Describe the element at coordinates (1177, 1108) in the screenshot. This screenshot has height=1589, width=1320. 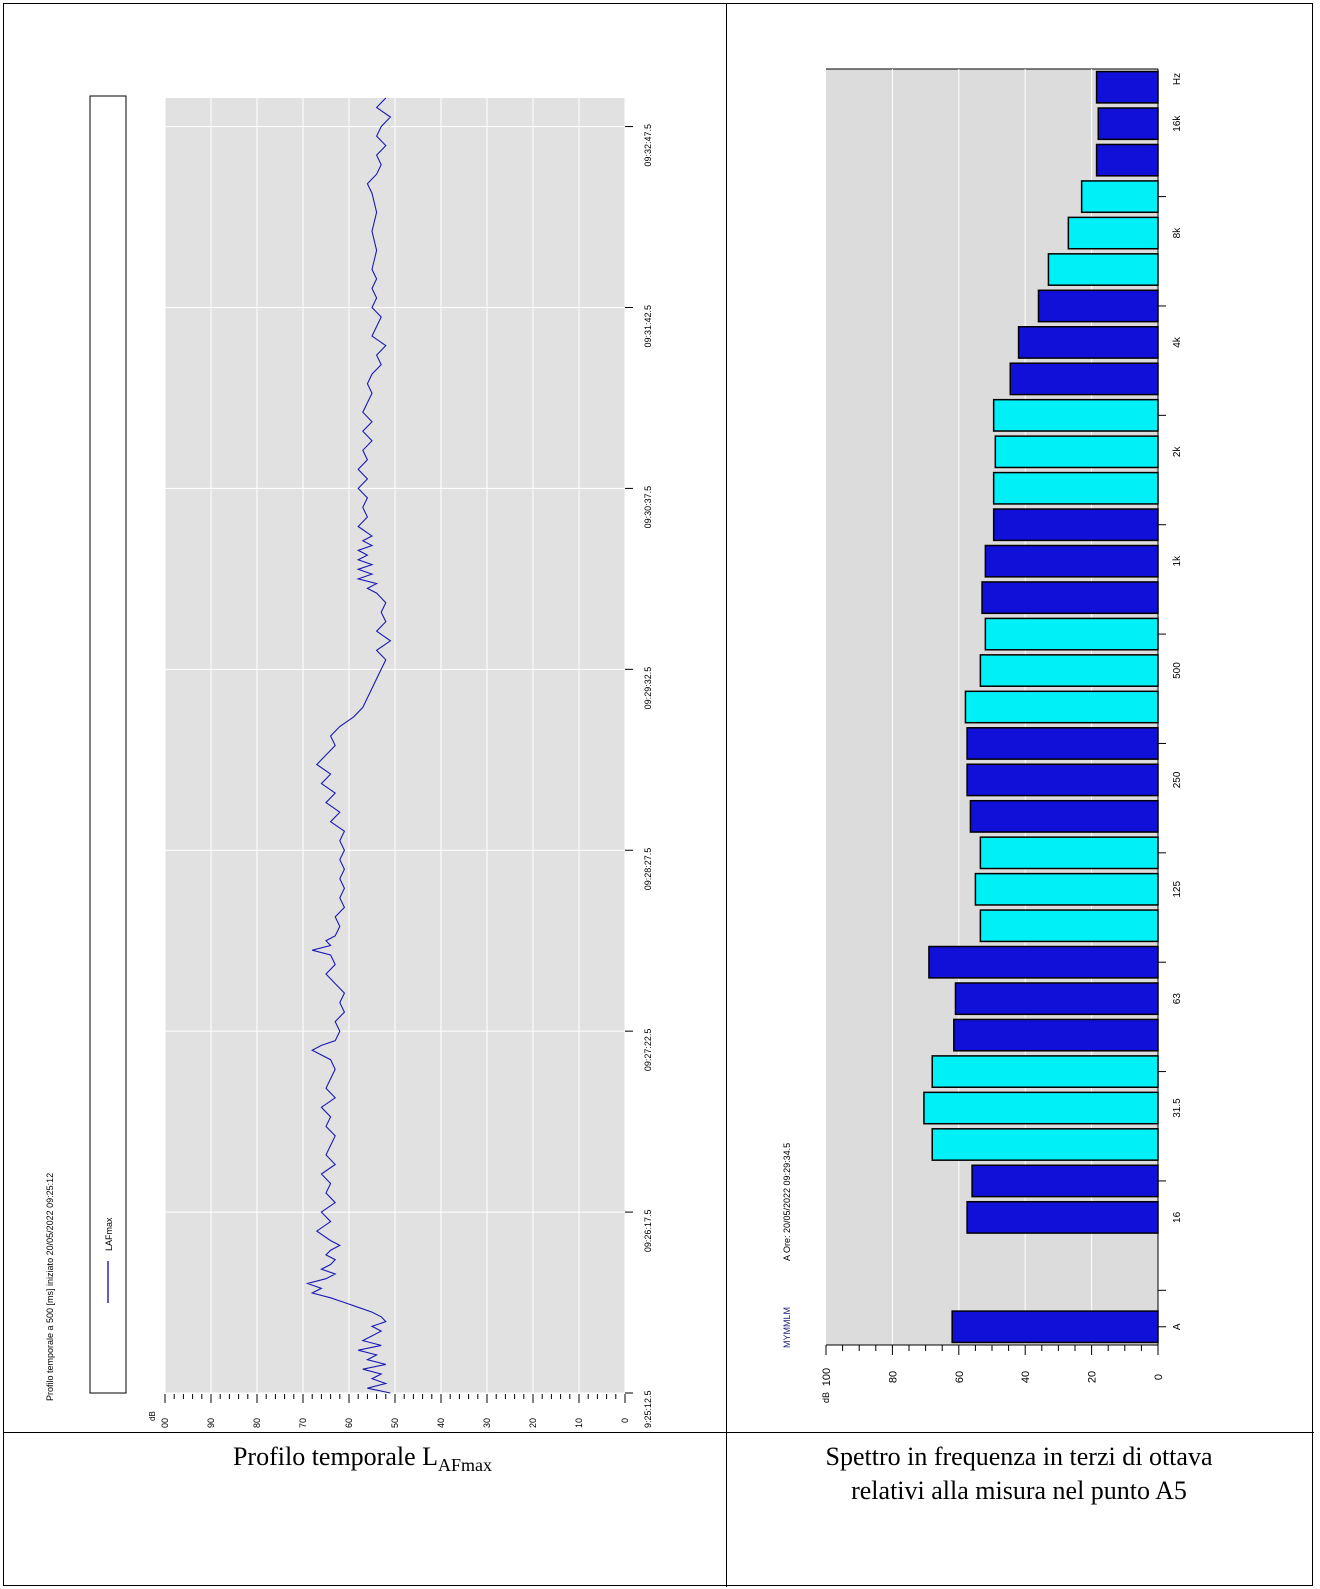
I see `freq-tick-label: 31.5` at that location.